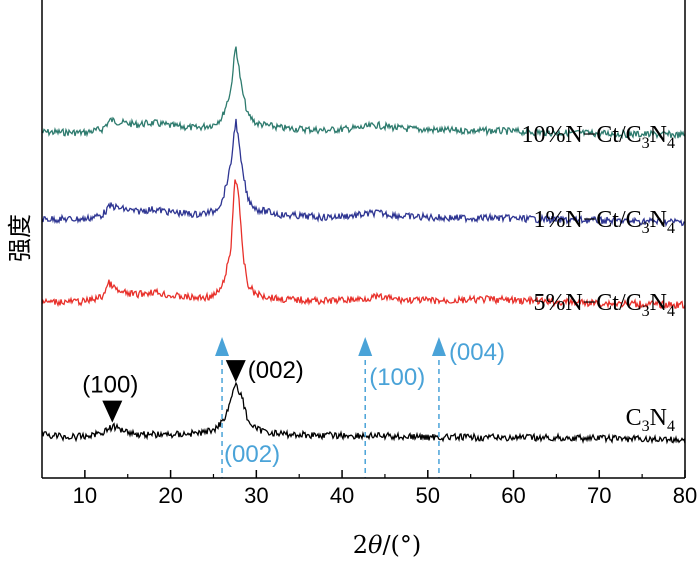 This screenshot has height=567, width=700. What do you see at coordinates (397, 377) in the screenshot?
I see `reference-label-3: (100)` at bounding box center [397, 377].